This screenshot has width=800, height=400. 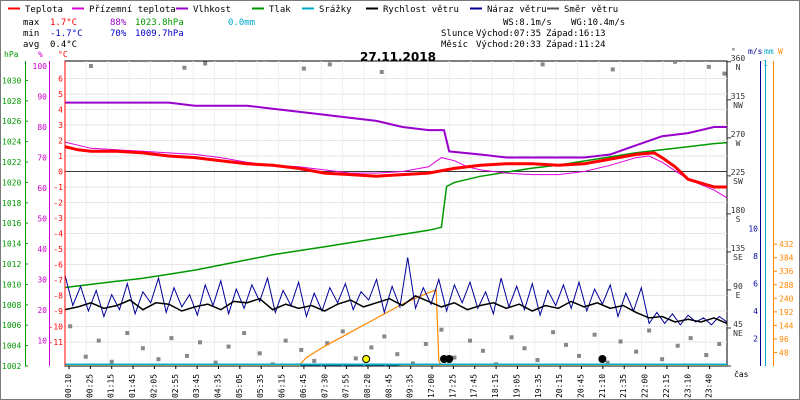 I want to click on humidity-series, so click(x=396, y=130).